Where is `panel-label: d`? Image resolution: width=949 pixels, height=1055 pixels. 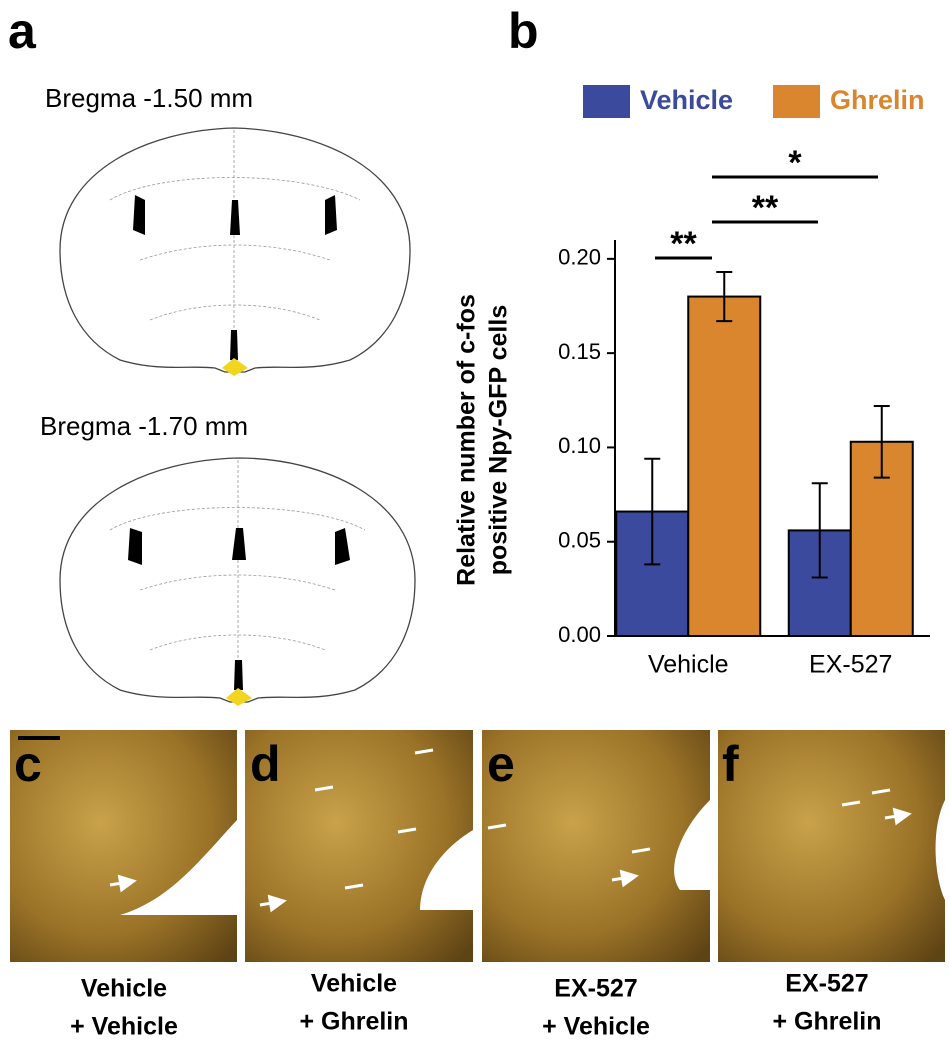
panel-label: d is located at coordinates (265, 764).